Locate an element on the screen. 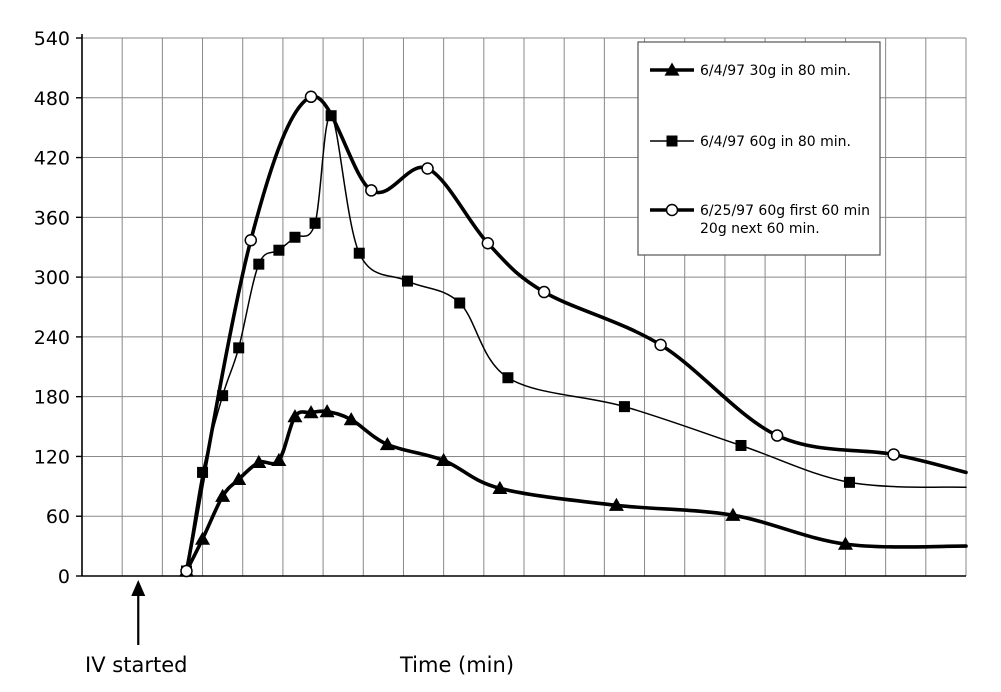 The width and height of the screenshot is (1001, 692). legend-label-1: 6/4/97 30g in 80 min. is located at coordinates (775, 71).